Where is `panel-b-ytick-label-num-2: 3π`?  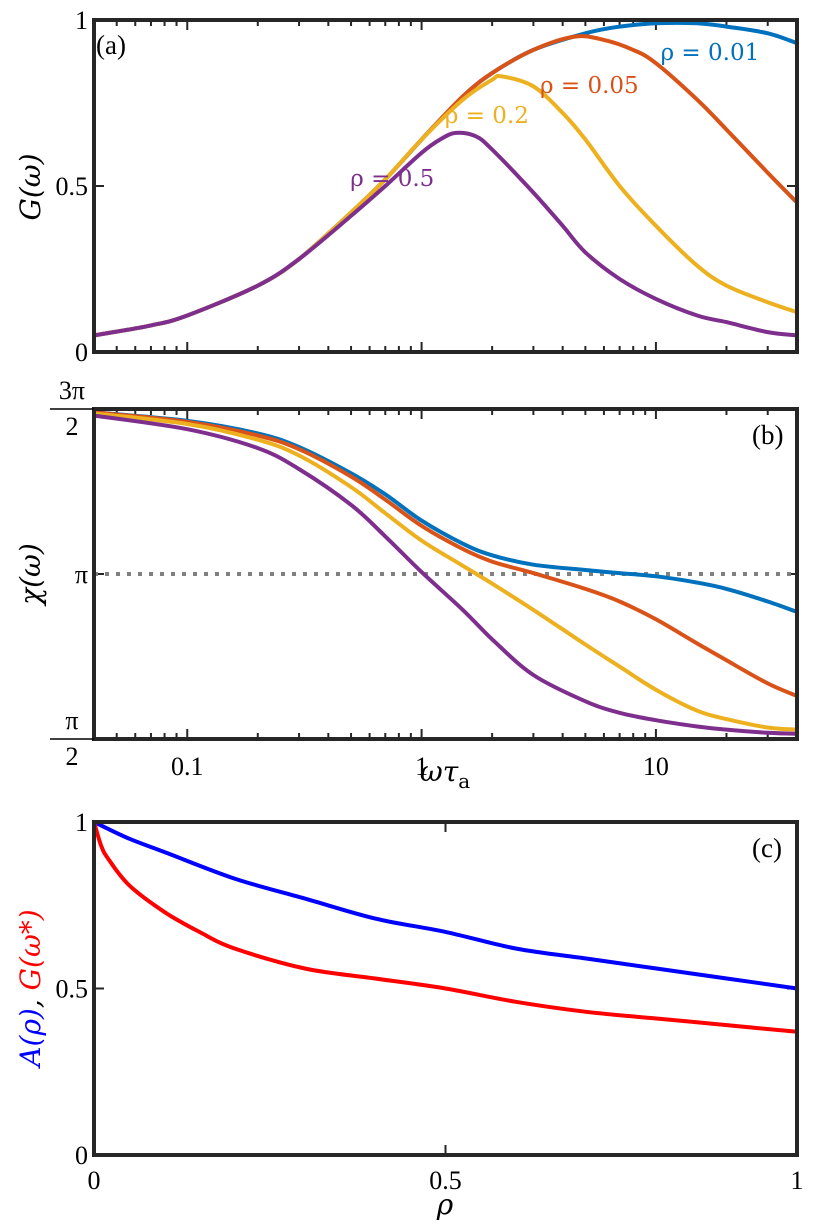
panel-b-ytick-label-num-2: 3π is located at coordinates (72, 390).